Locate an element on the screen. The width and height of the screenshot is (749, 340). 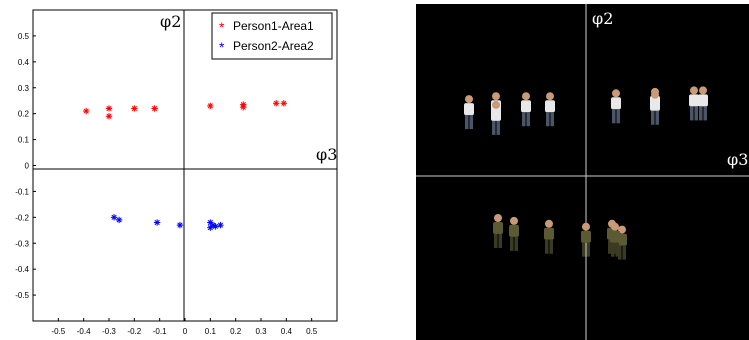
y-tick-label: 0 is located at coordinates (27, 166).